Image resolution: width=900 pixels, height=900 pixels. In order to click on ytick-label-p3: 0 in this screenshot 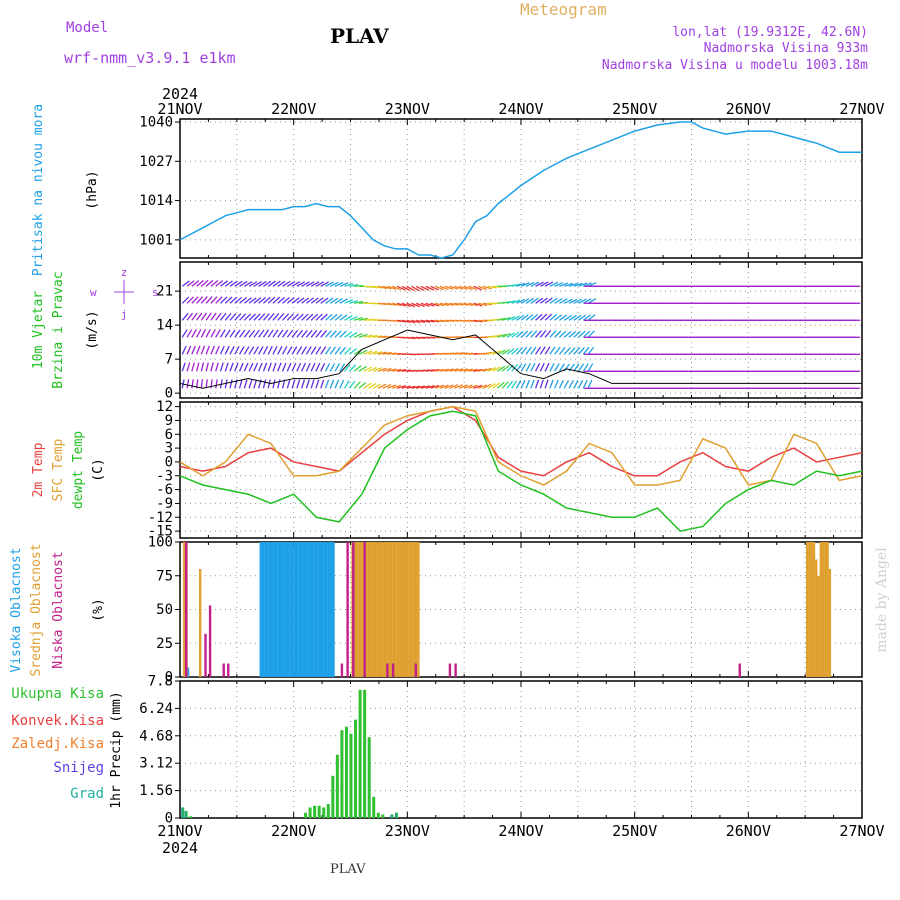, I will do `click(169, 462)`.